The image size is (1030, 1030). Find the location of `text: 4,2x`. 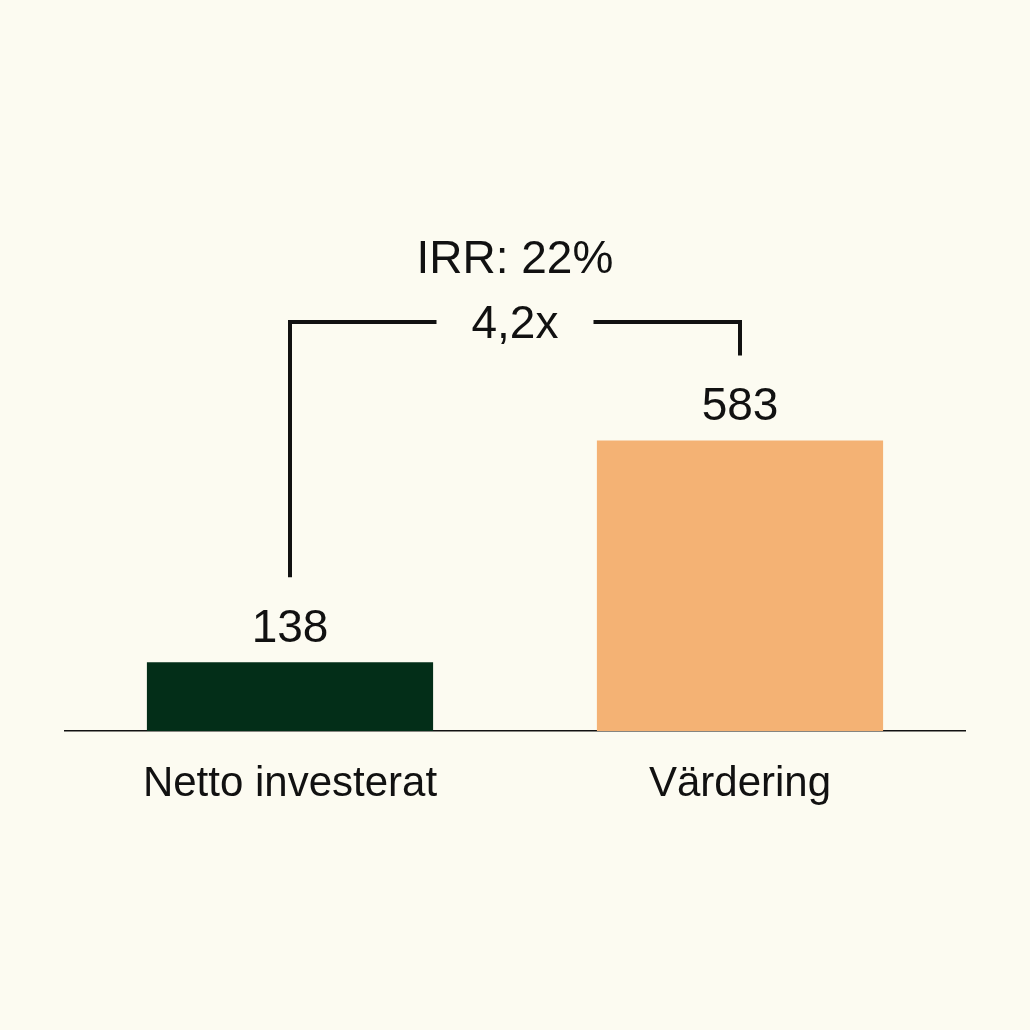

text: 4,2x is located at coordinates (515, 322).